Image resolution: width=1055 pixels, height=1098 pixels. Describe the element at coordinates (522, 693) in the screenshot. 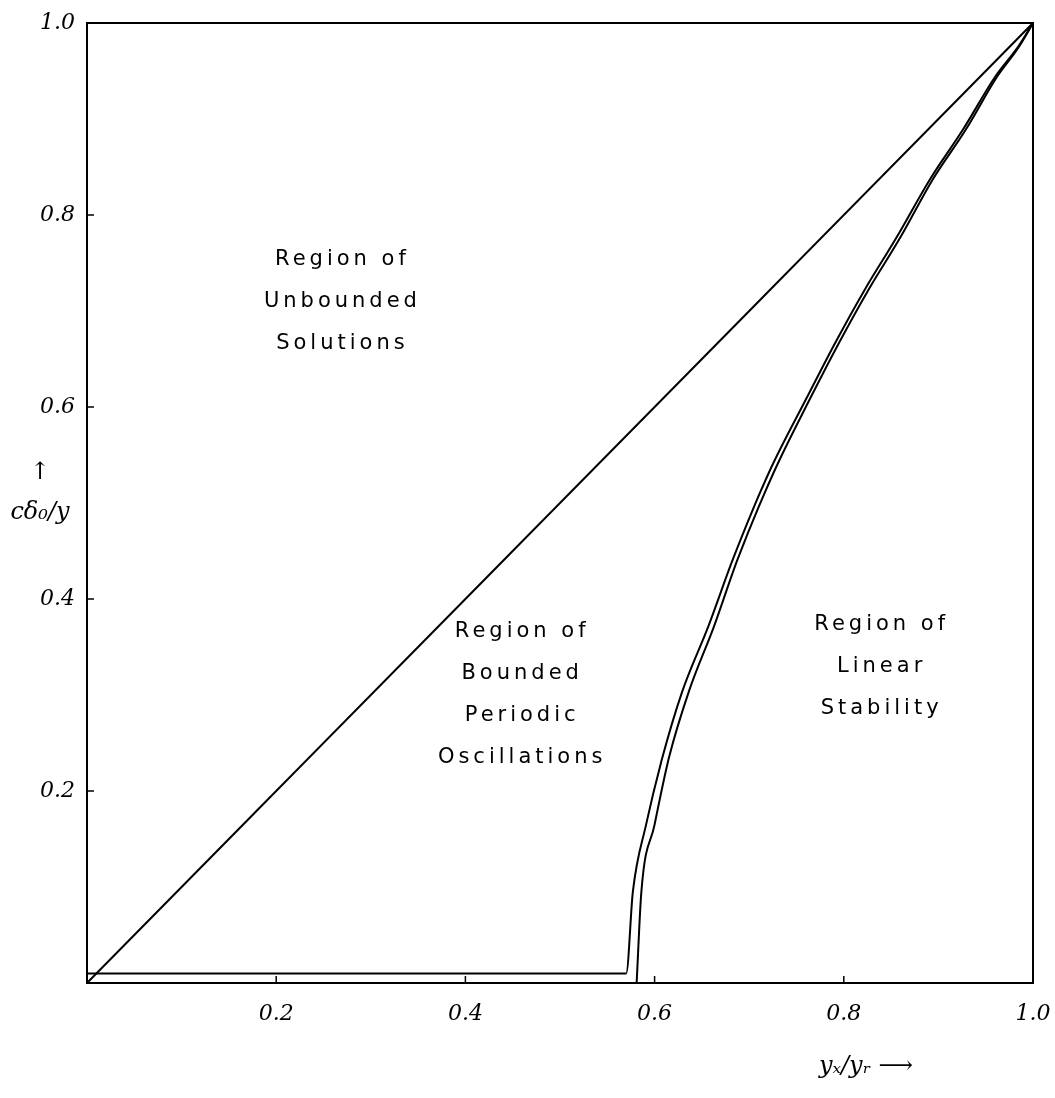

I see `annotation: Region of Bounded Periodic Oscillations` at that location.